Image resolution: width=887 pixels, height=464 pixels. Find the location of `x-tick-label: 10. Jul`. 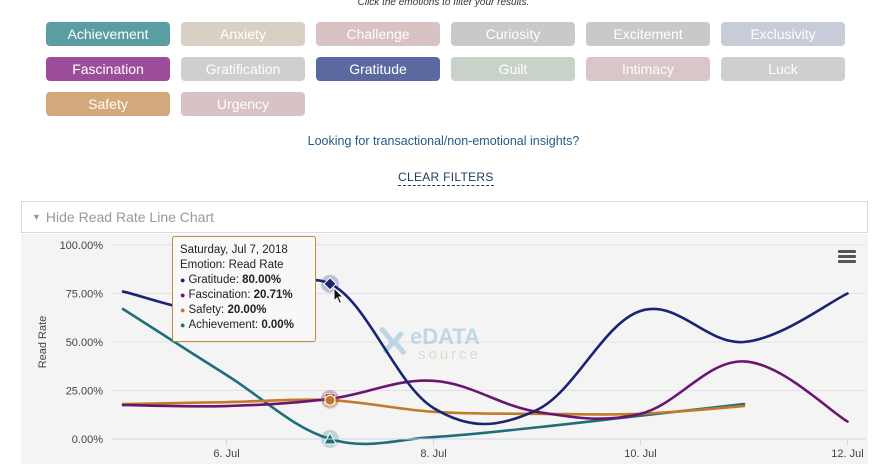

x-tick-label: 10. Jul is located at coordinates (640, 454).